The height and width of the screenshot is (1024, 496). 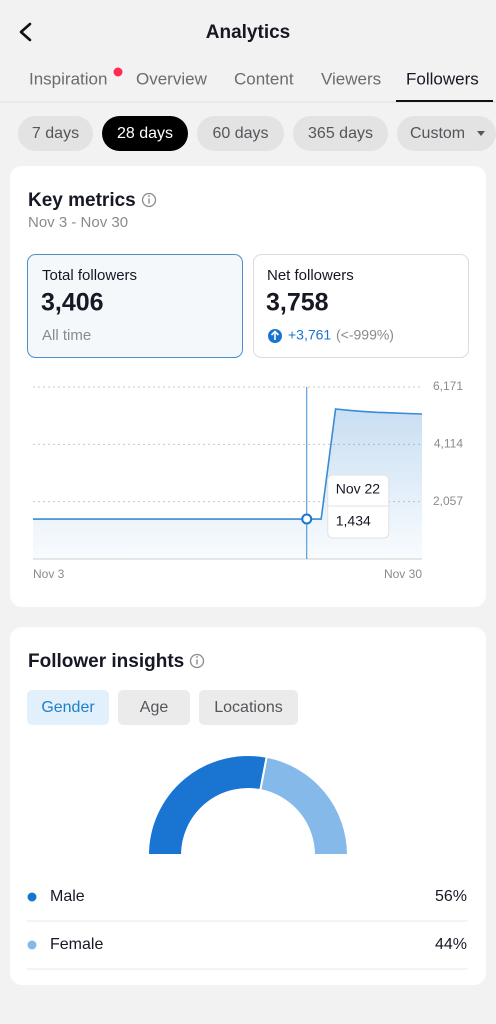 I want to click on metric-note: All time, so click(x=66, y=335).